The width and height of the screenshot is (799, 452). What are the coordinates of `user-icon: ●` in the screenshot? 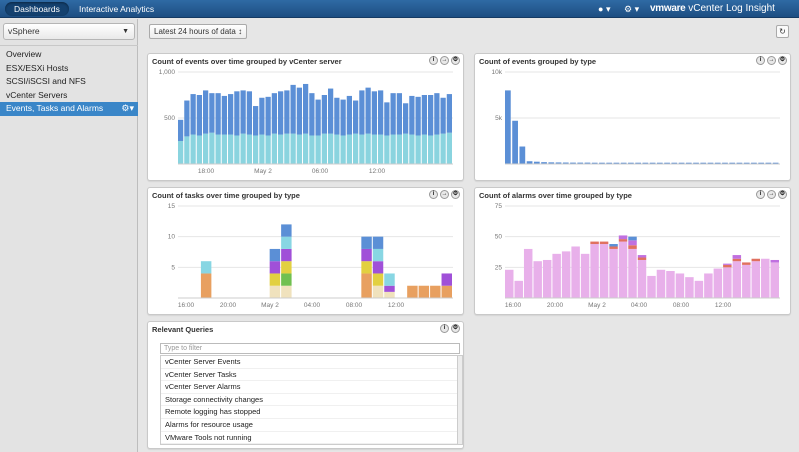 It's located at (601, 9).